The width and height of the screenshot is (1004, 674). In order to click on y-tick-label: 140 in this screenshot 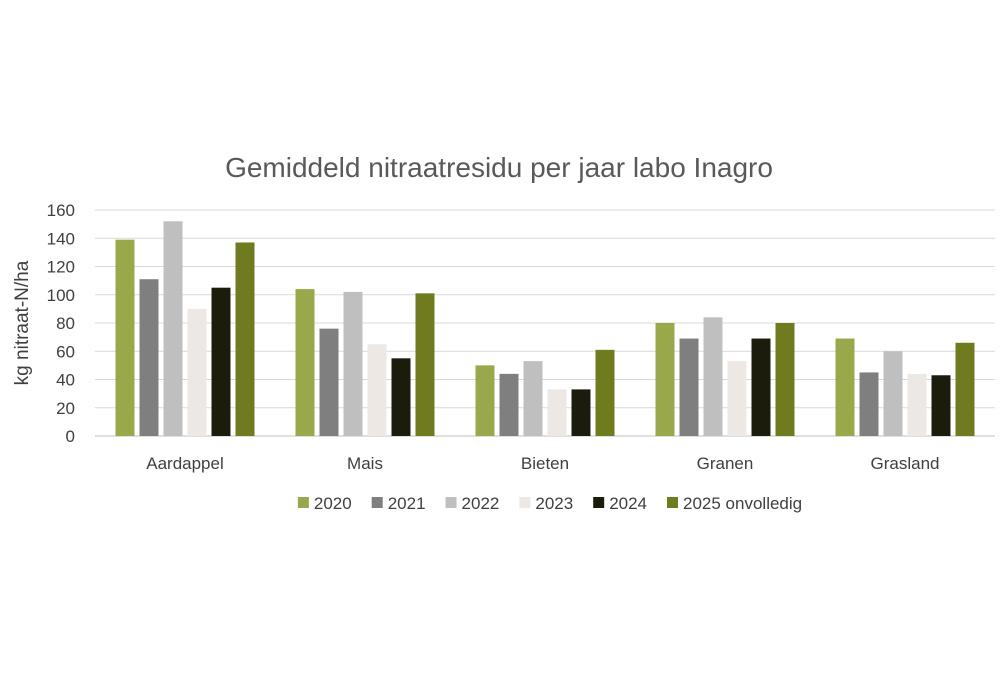, I will do `click(61, 238)`.